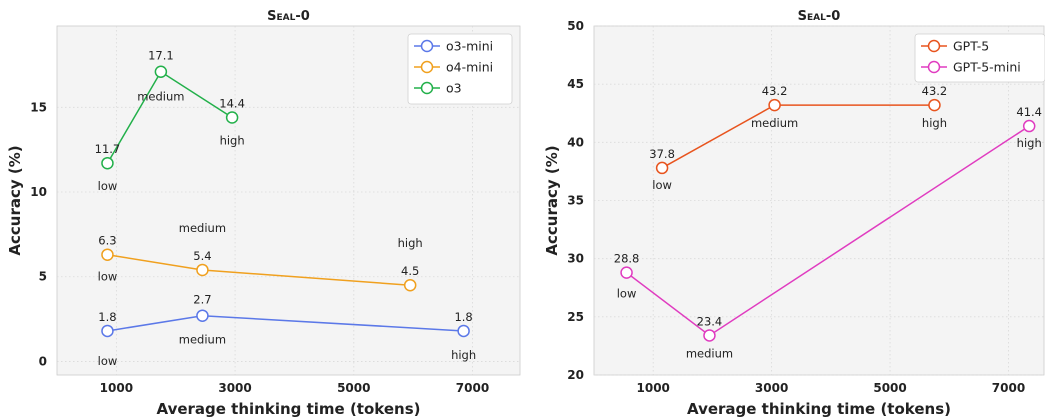 Image resolution: width=1045 pixels, height=418 pixels. I want to click on legend-label: o3, so click(454, 88).